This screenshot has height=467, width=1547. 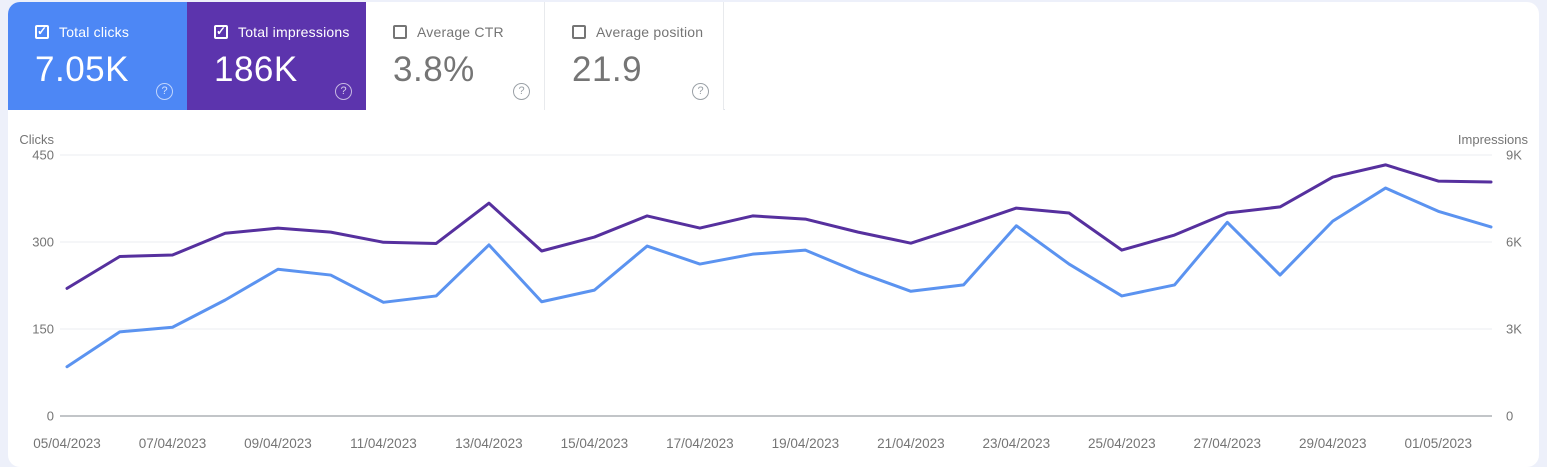 What do you see at coordinates (278, 443) in the screenshot?
I see `date-tick-label: 09/04/2023` at bounding box center [278, 443].